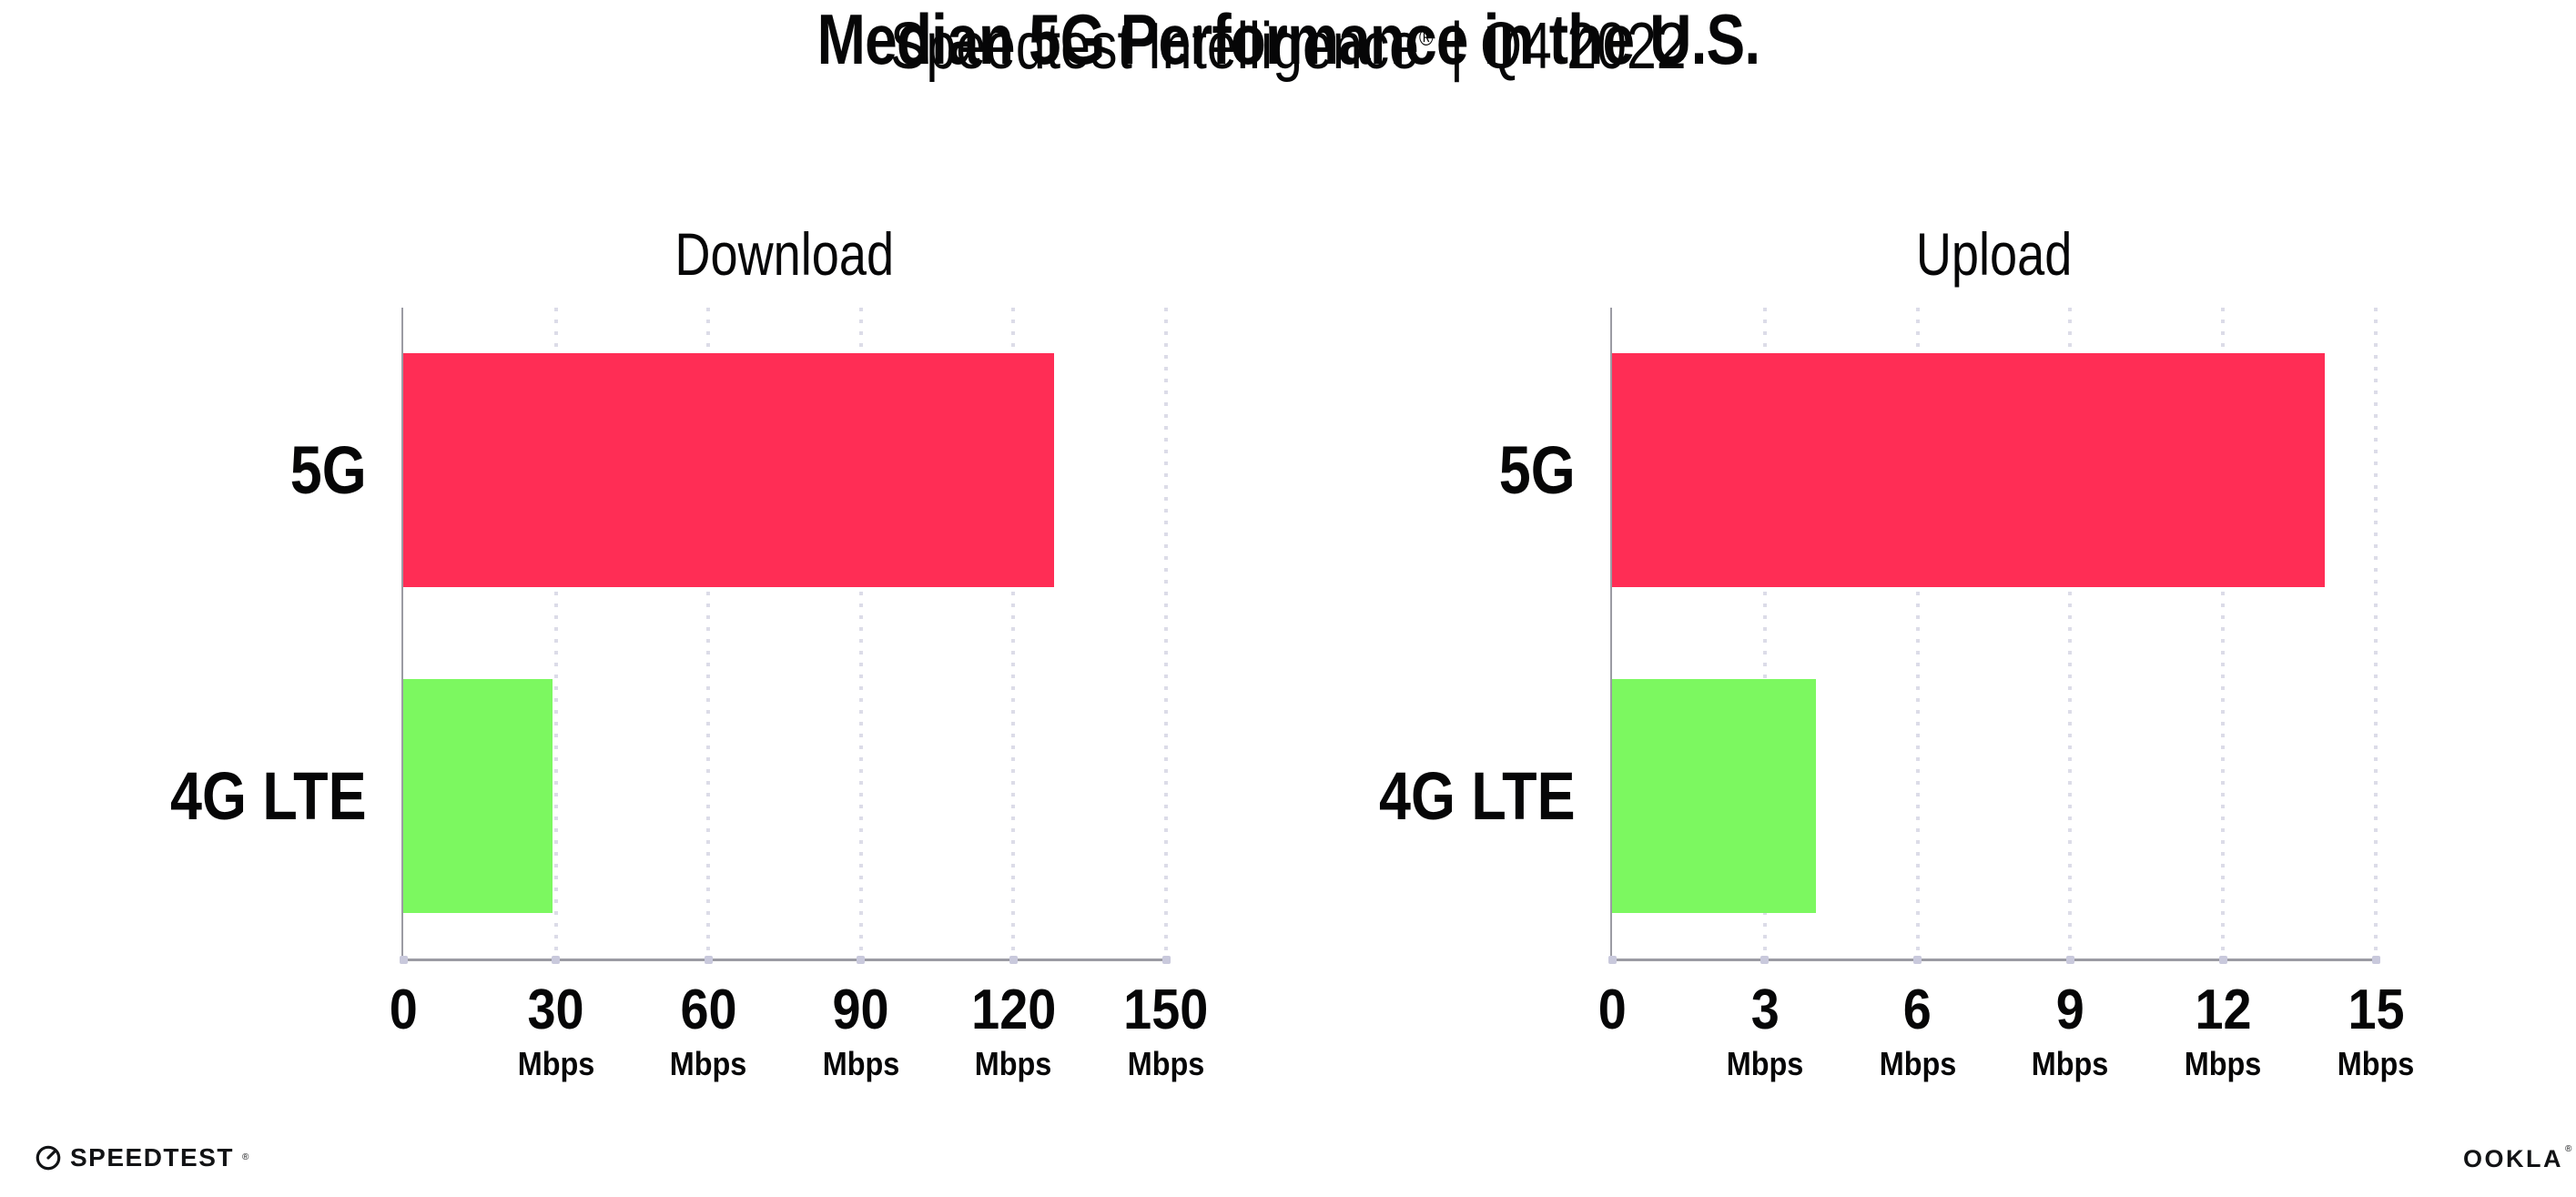 This screenshot has width=2576, height=1197. What do you see at coordinates (1583, 47) in the screenshot?
I see `subtitle-period: Q4 2022` at bounding box center [1583, 47].